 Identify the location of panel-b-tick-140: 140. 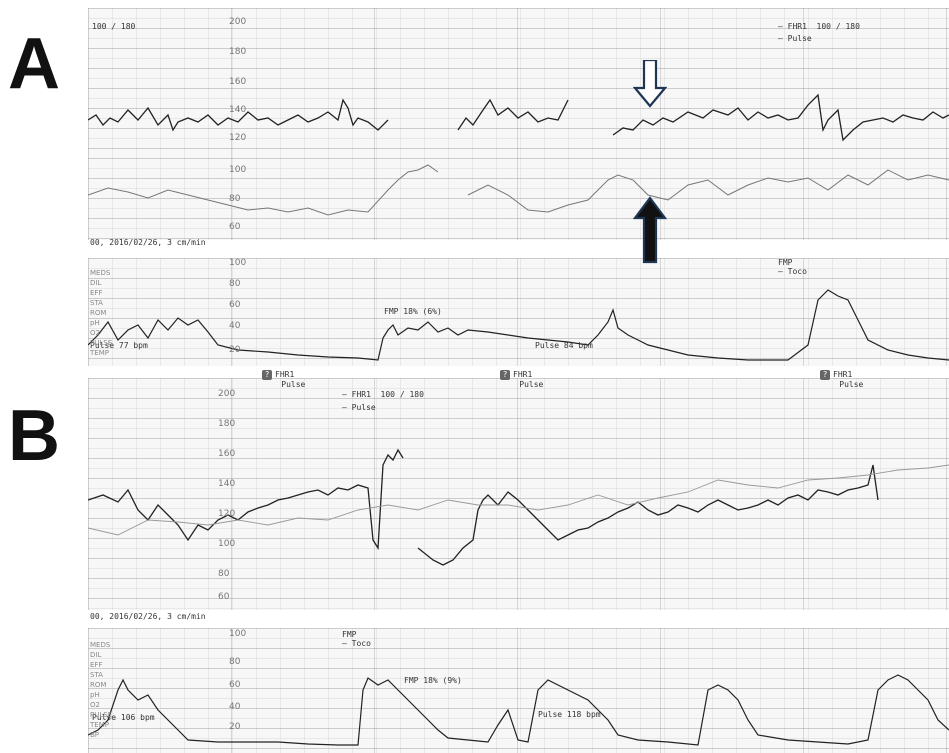
(227, 484).